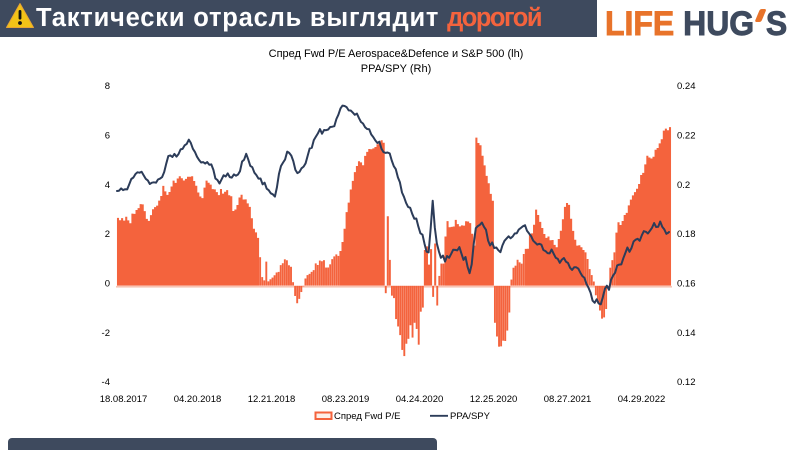  I want to click on svg-text: 04.29.2022, so click(642, 399).